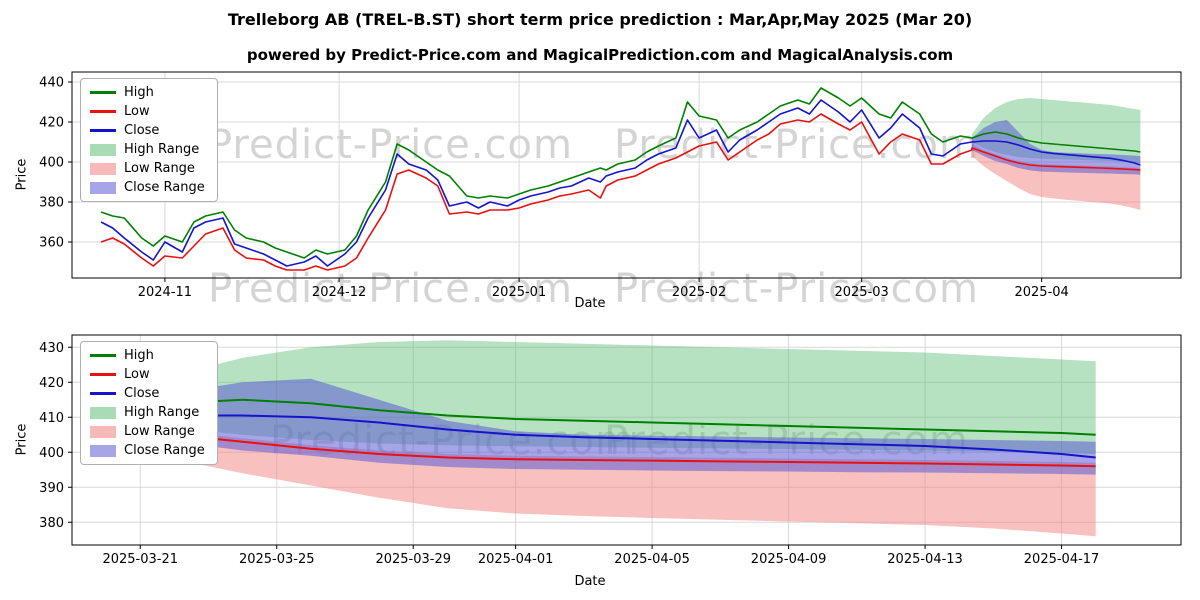 The width and height of the screenshot is (1200, 600). What do you see at coordinates (1041, 292) in the screenshot?
I see `x-tick-label: 2025-04` at bounding box center [1041, 292].